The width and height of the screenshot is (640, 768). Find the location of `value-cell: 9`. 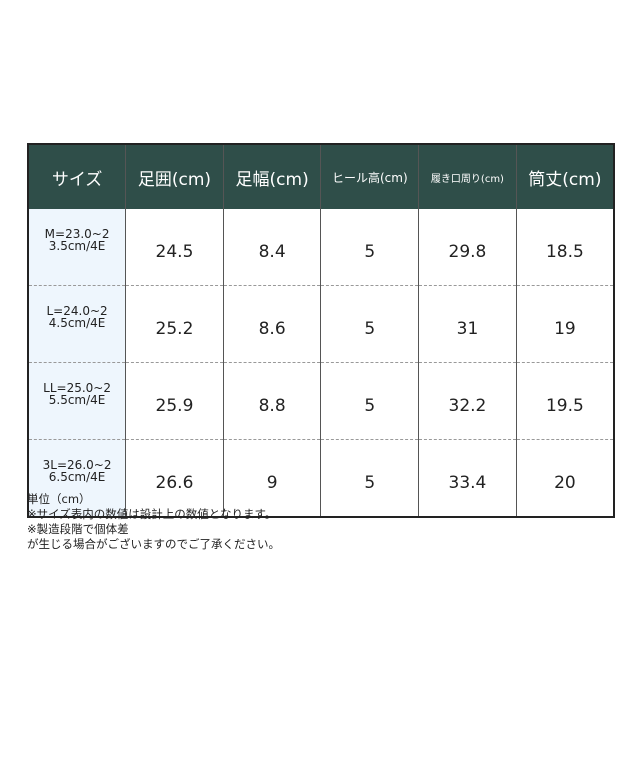

value-cell: 9 is located at coordinates (271, 478).